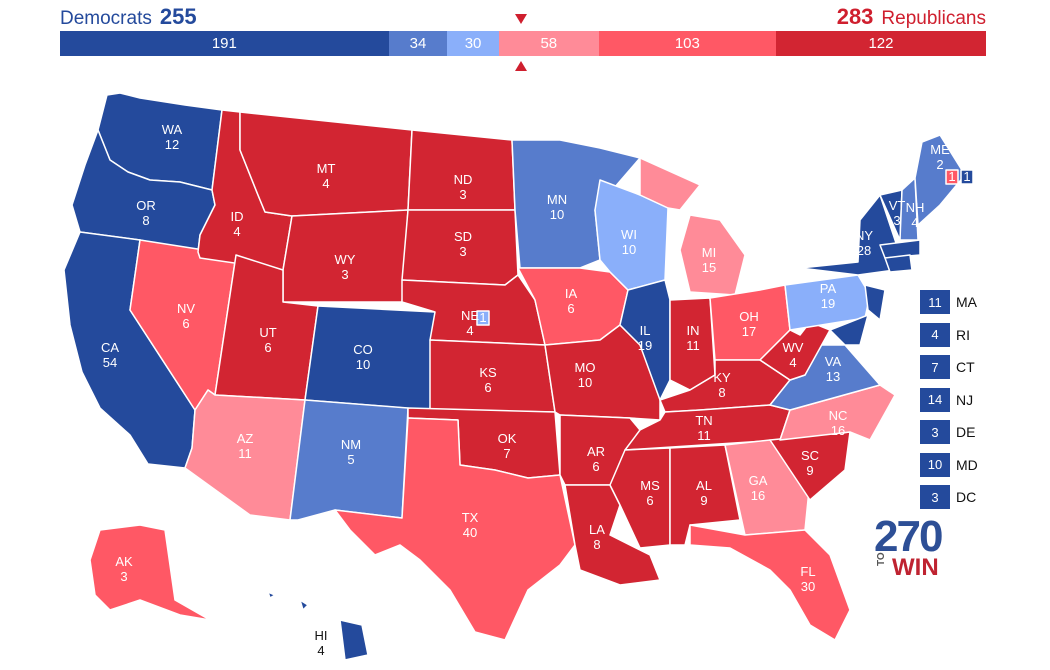  What do you see at coordinates (900, 249) in the screenshot?
I see `state-ma` at bounding box center [900, 249].